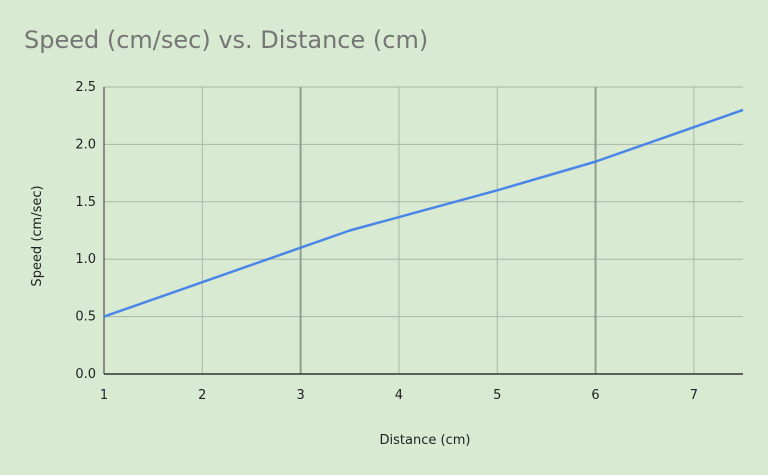  I want to click on y-tick-label: 0.0, so click(85, 374).